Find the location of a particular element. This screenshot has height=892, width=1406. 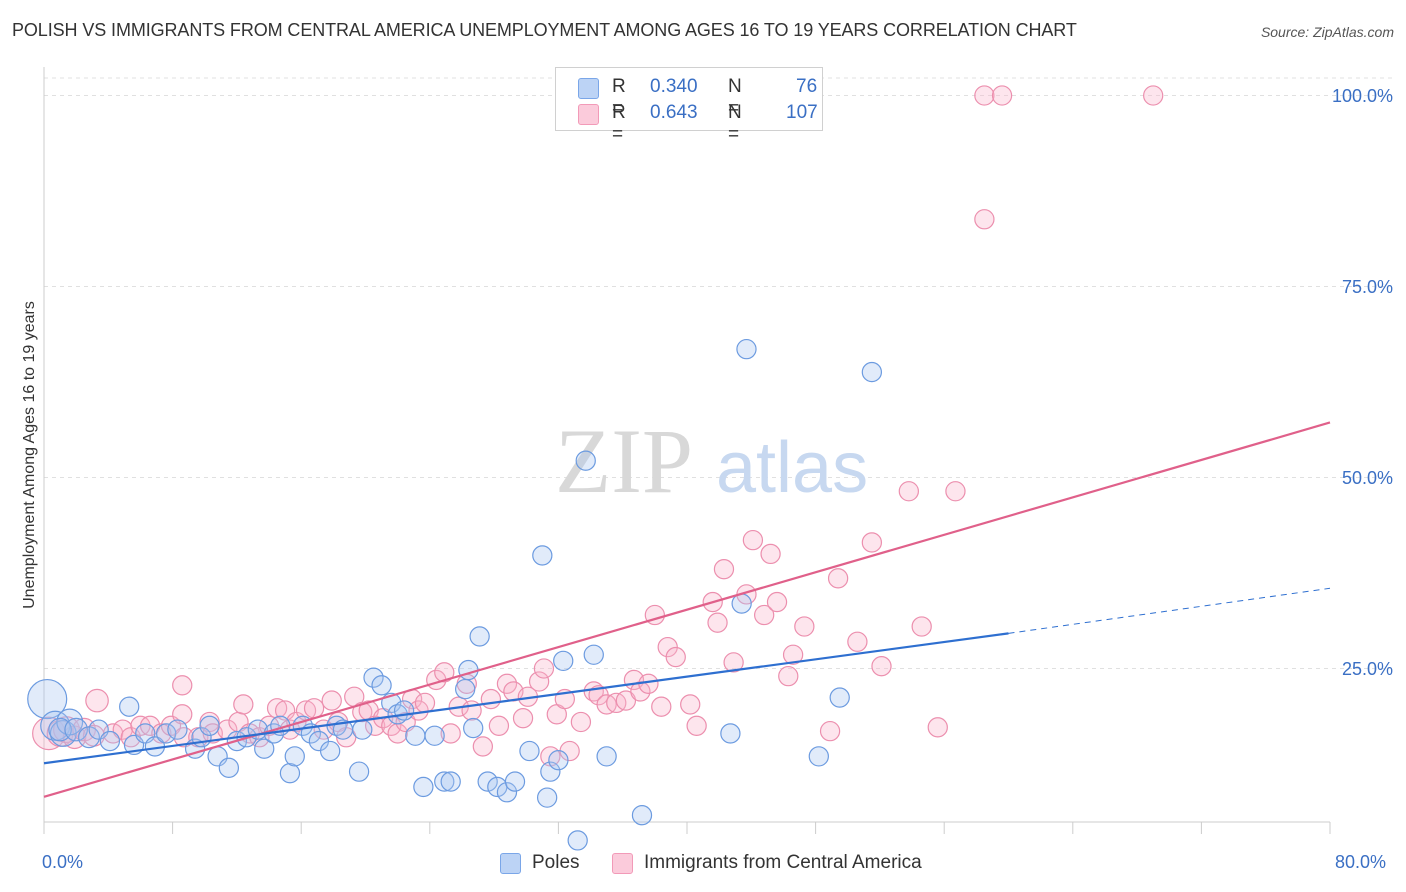

x-tick-label-min: 0.0% is located at coordinates (63, 862).